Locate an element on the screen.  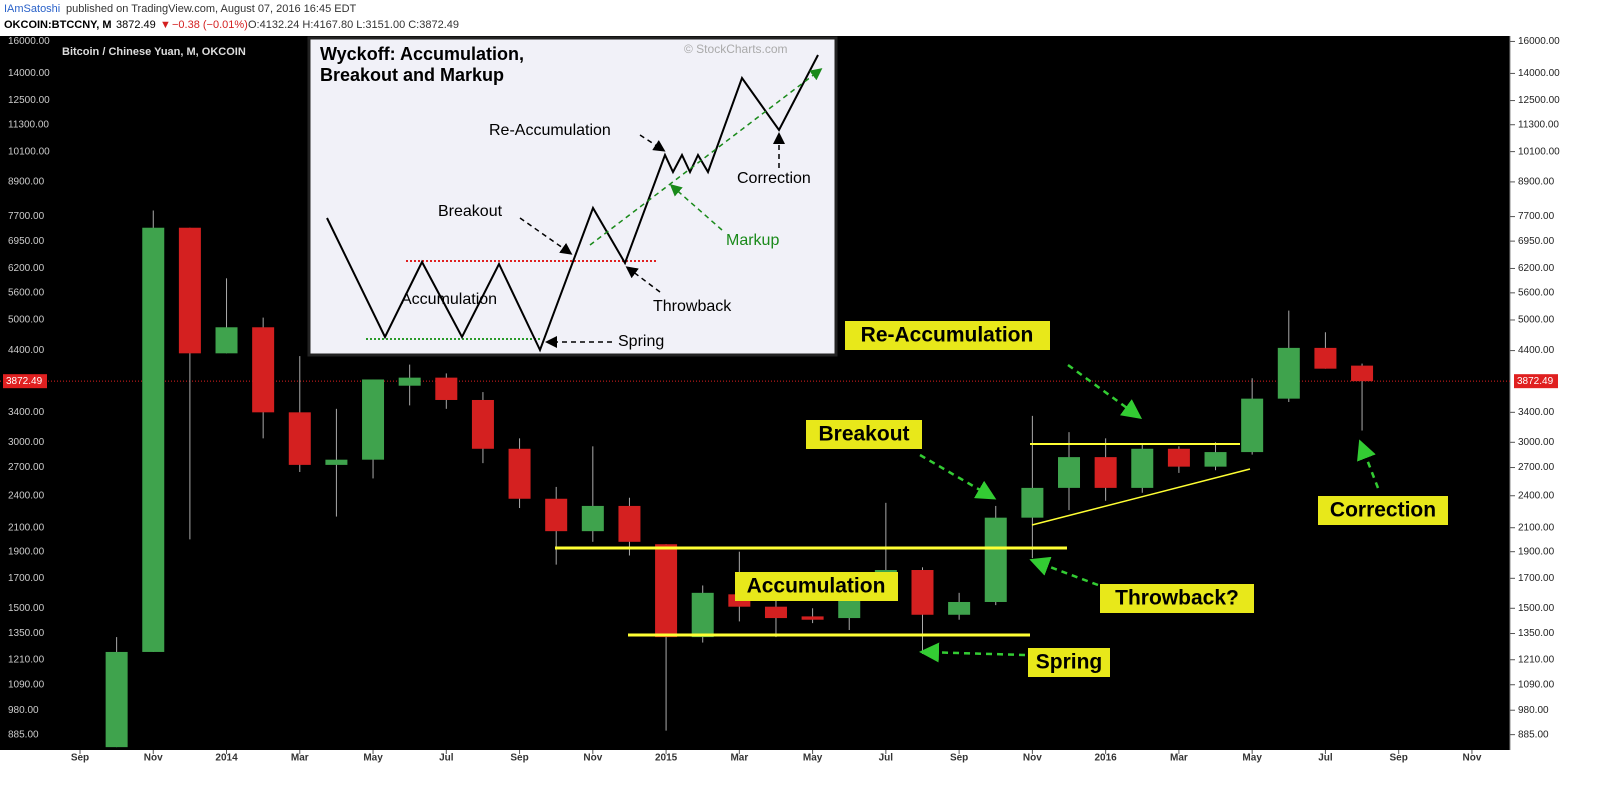
y-tick-label: 10100.00 is located at coordinates (1539, 151).